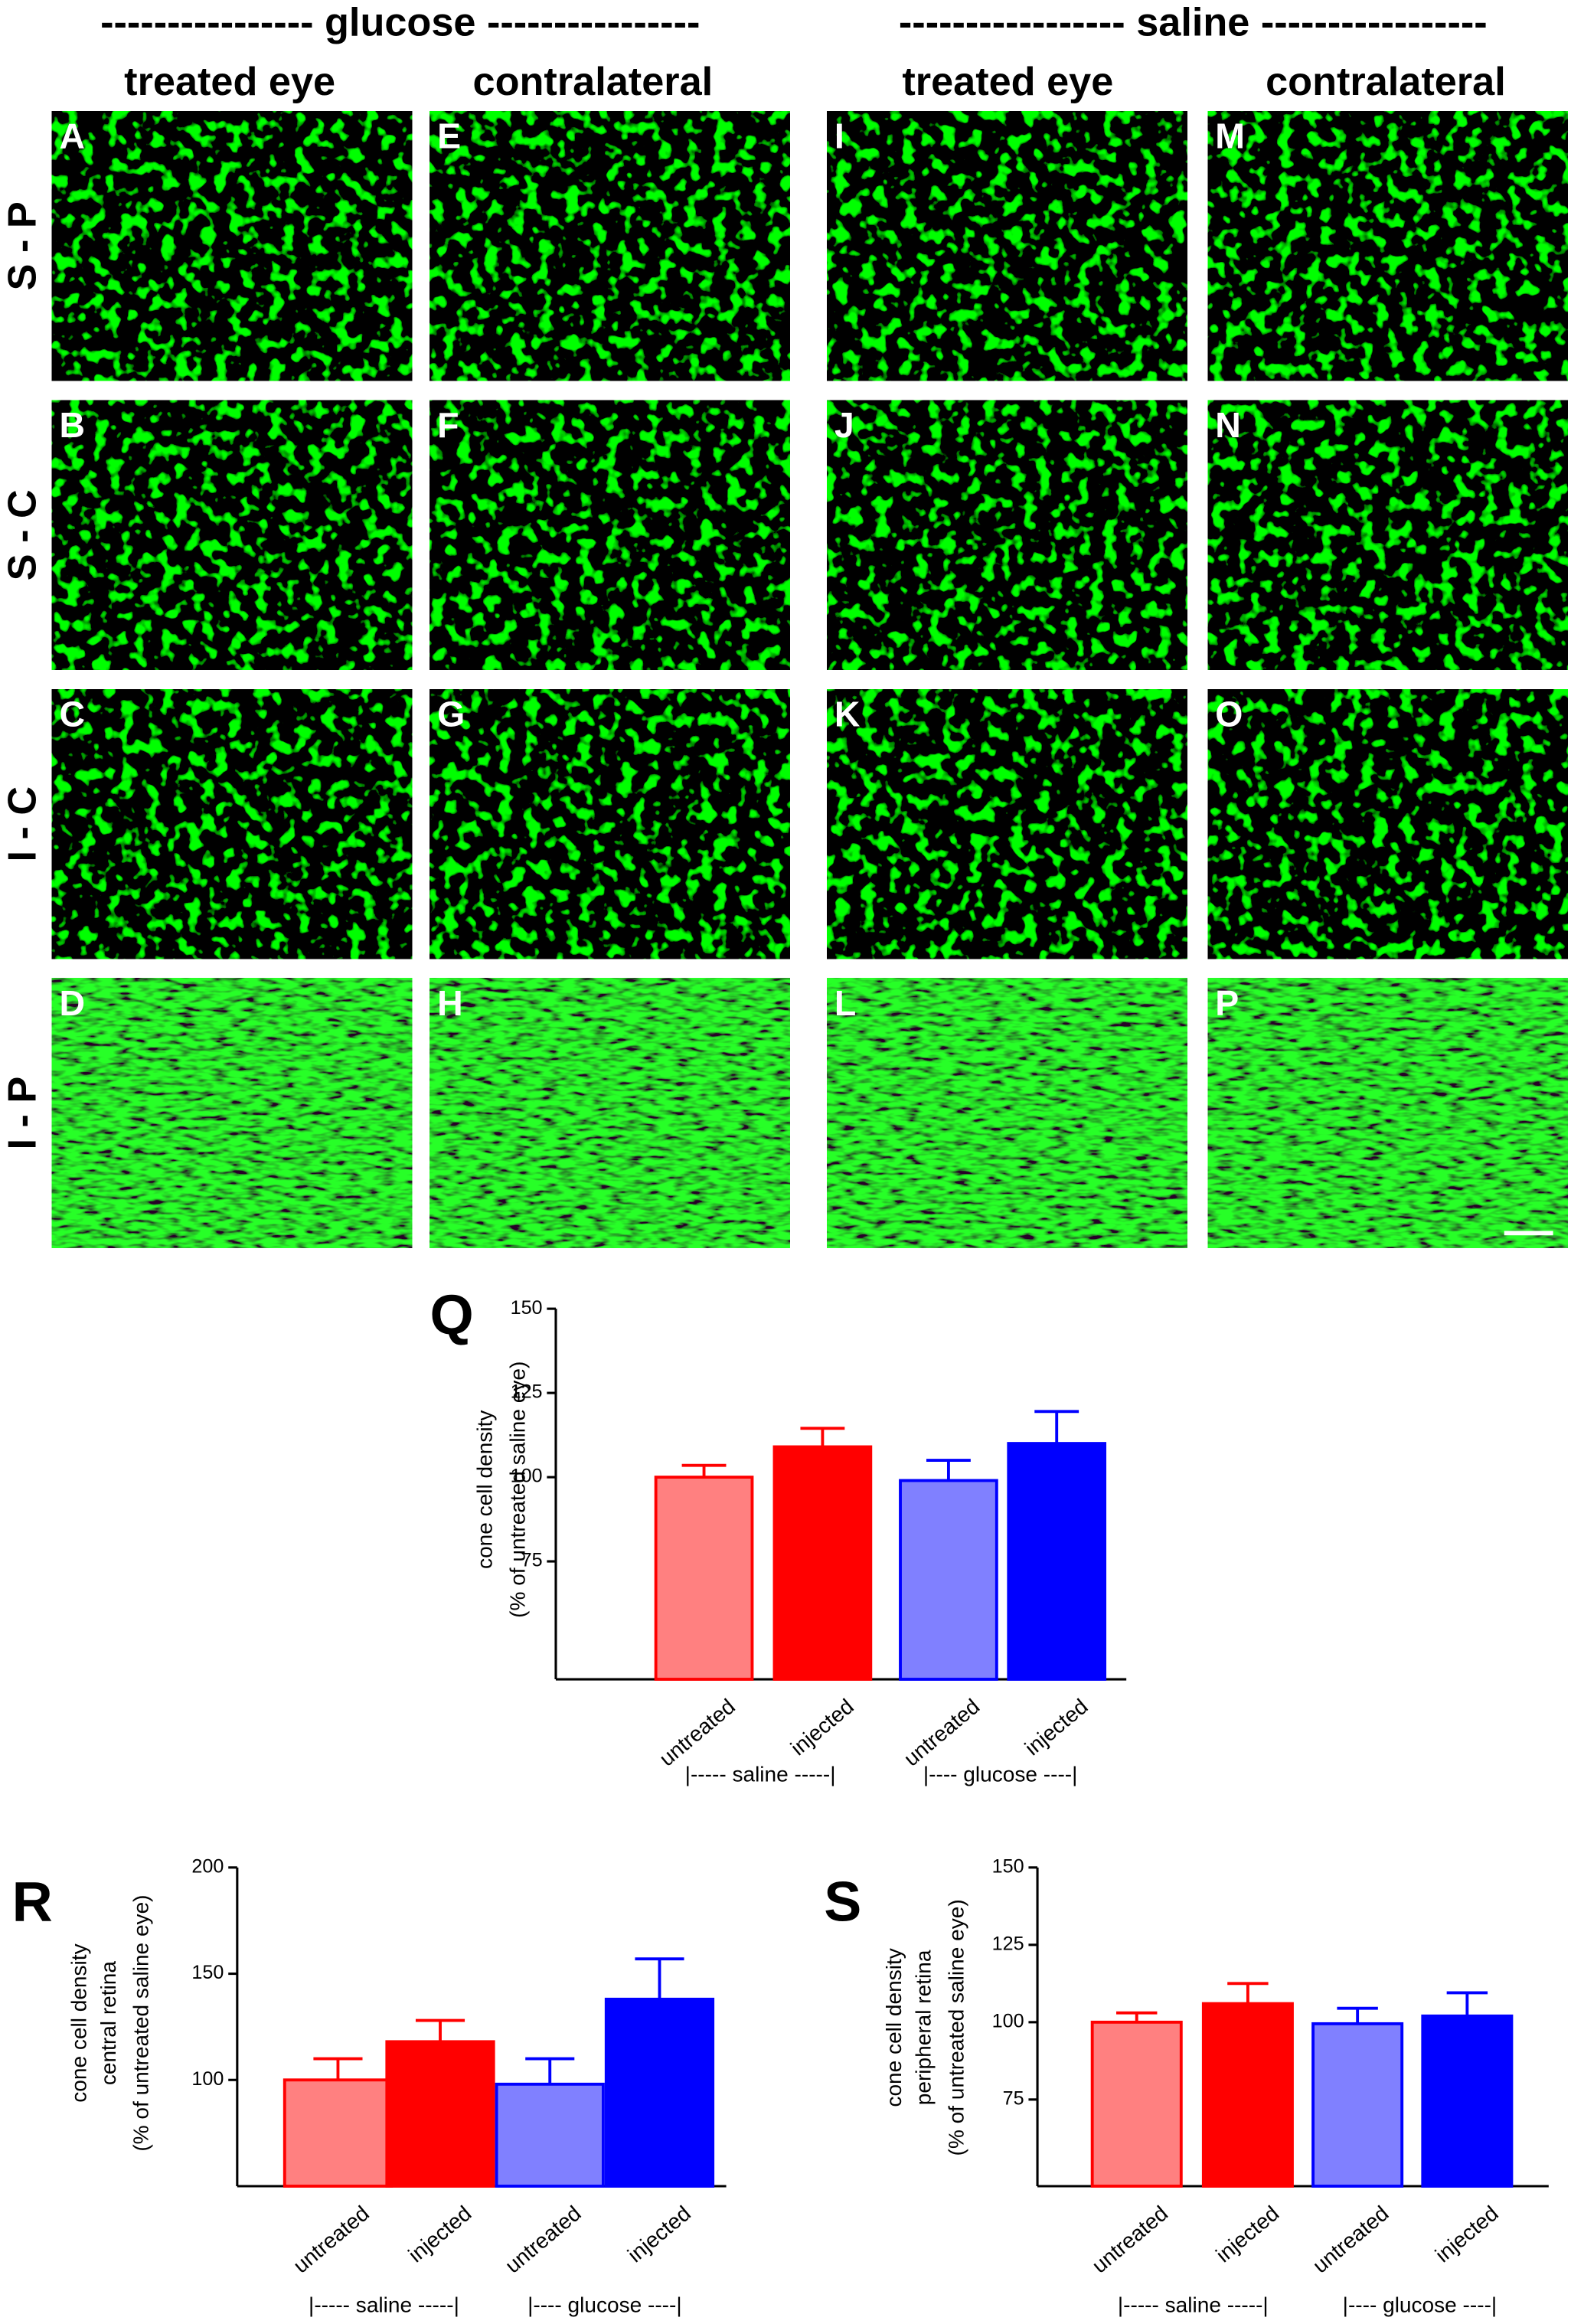  What do you see at coordinates (924, 2027) in the screenshot?
I see `y-axis-label: peripheral retina` at bounding box center [924, 2027].